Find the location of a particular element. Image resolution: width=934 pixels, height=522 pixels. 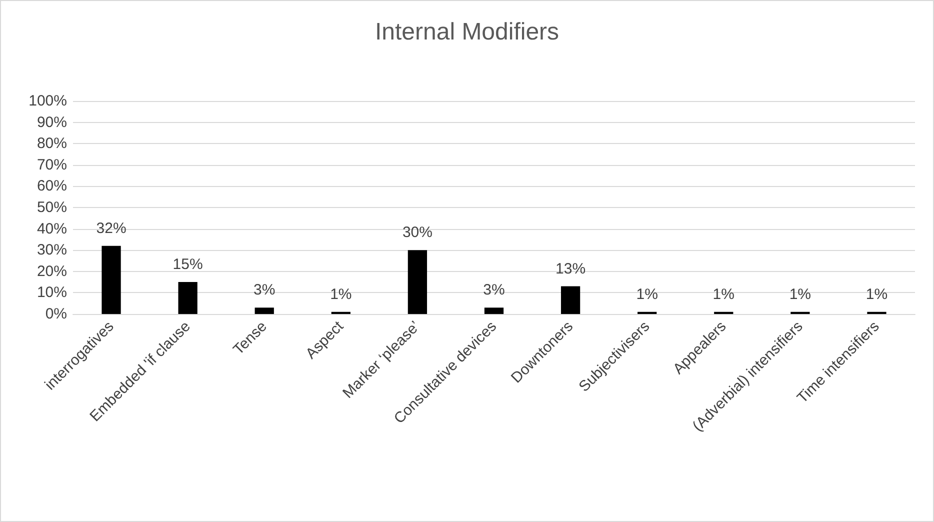

y-tick-label: 10% is located at coordinates (51, 293).